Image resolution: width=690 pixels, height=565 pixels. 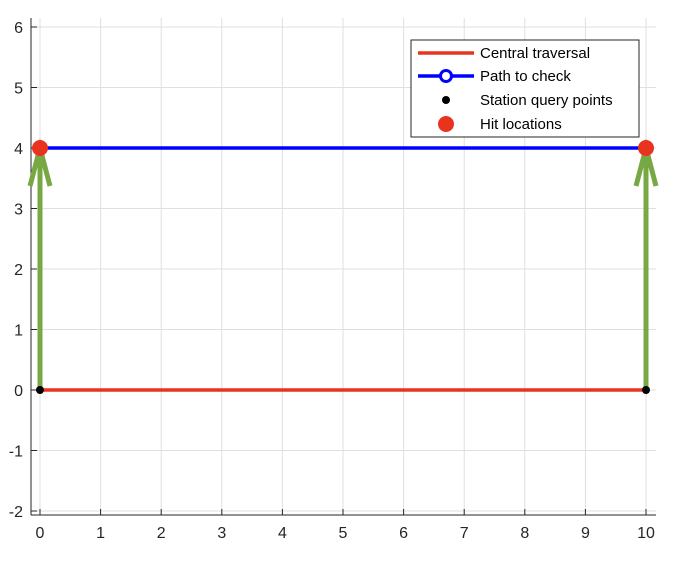 What do you see at coordinates (585, 533) in the screenshot?
I see `x-tick-label: 9` at bounding box center [585, 533].